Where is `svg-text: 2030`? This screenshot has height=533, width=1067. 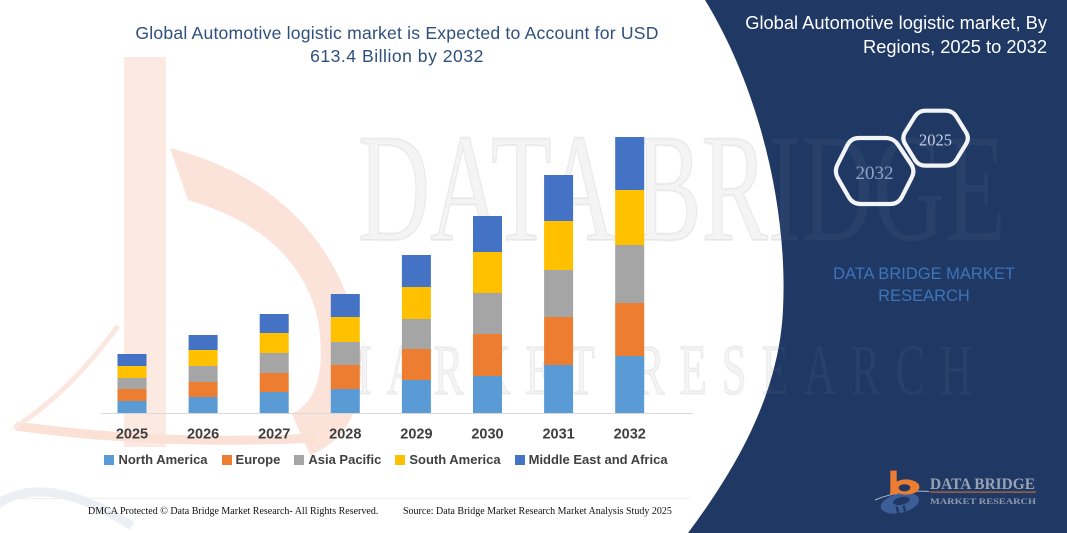 svg-text: 2030 is located at coordinates (487, 435).